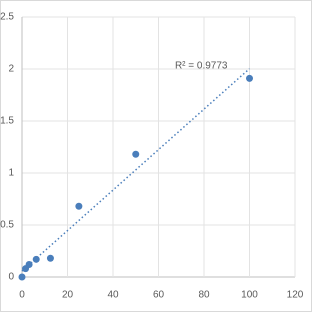 The image size is (320, 312). Describe the element at coordinates (7, 17) in the screenshot. I see `y-tick-label: 2.5` at that location.